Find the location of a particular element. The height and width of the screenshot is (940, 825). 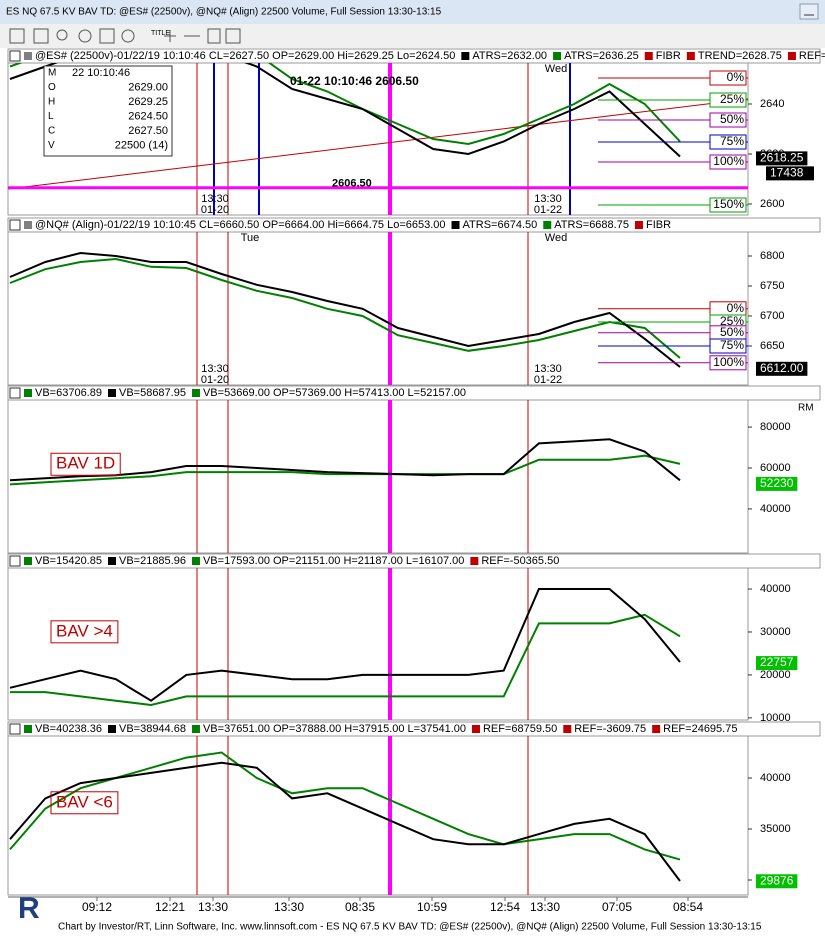

fib-label: 25% is located at coordinates (732, 99).